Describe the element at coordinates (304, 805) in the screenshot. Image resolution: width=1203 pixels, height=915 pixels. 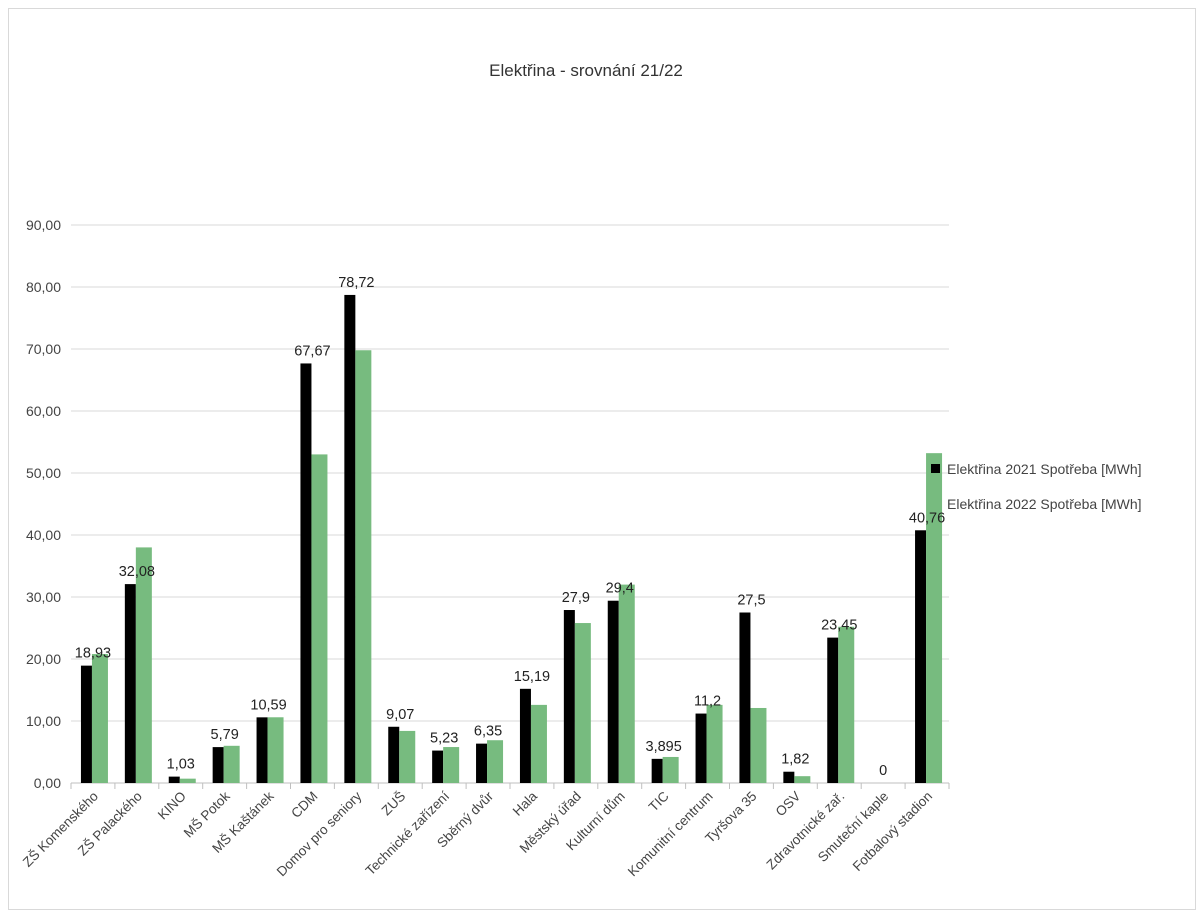
I see `x-category-label: CDM` at that location.